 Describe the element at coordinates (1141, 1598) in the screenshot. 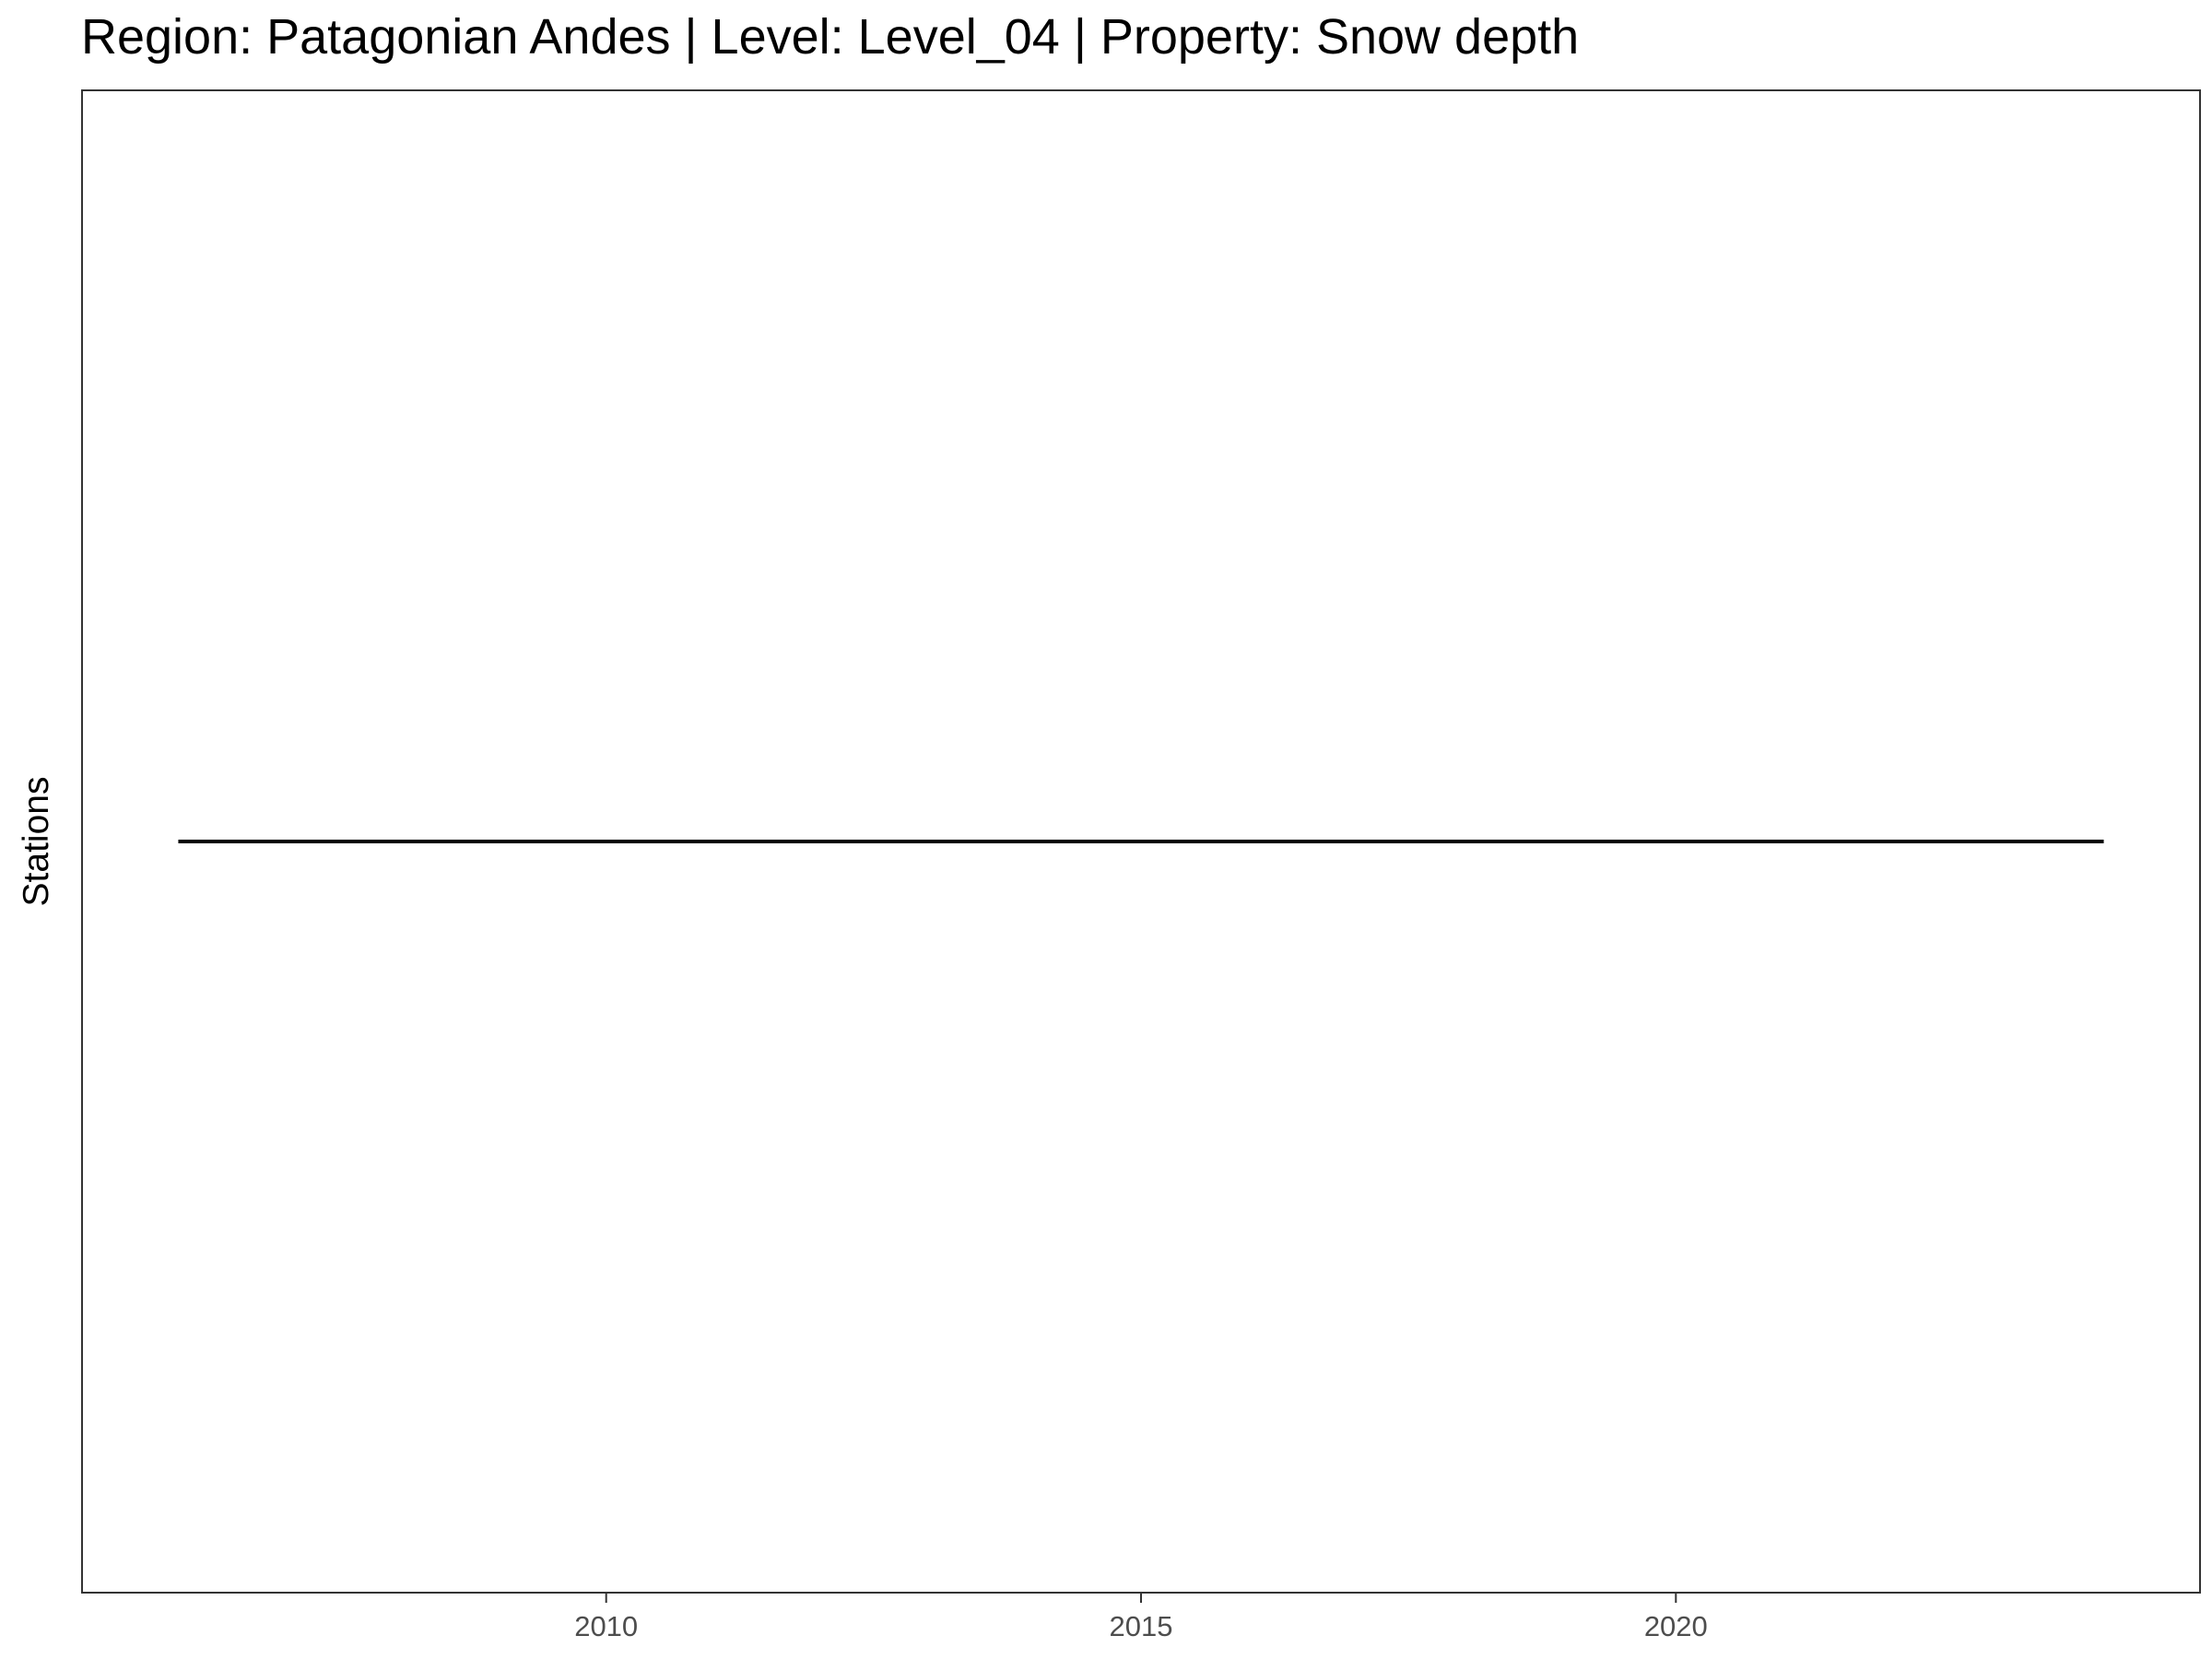

I see `x-axis-ticks` at that location.